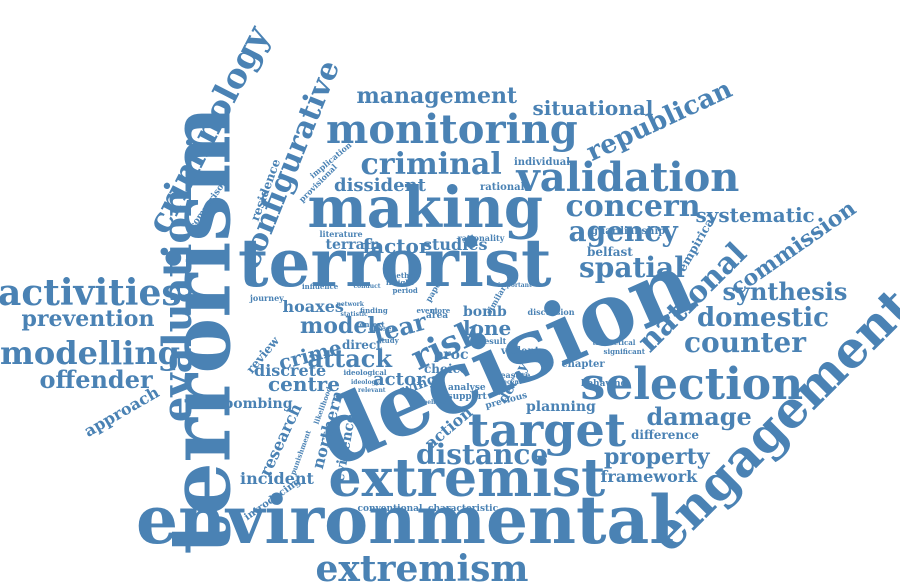 The height and width of the screenshot is (586, 900). I want to click on word-recent: recent, so click(511, 382).